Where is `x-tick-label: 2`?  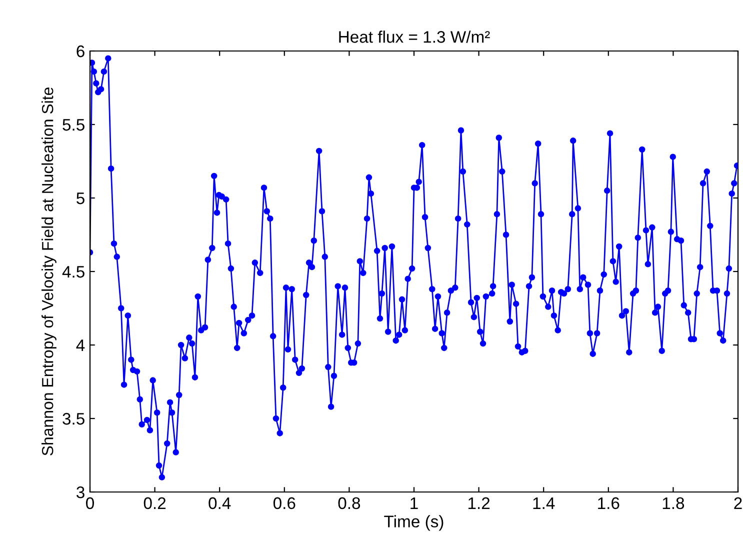 x-tick-label: 2 is located at coordinates (738, 503).